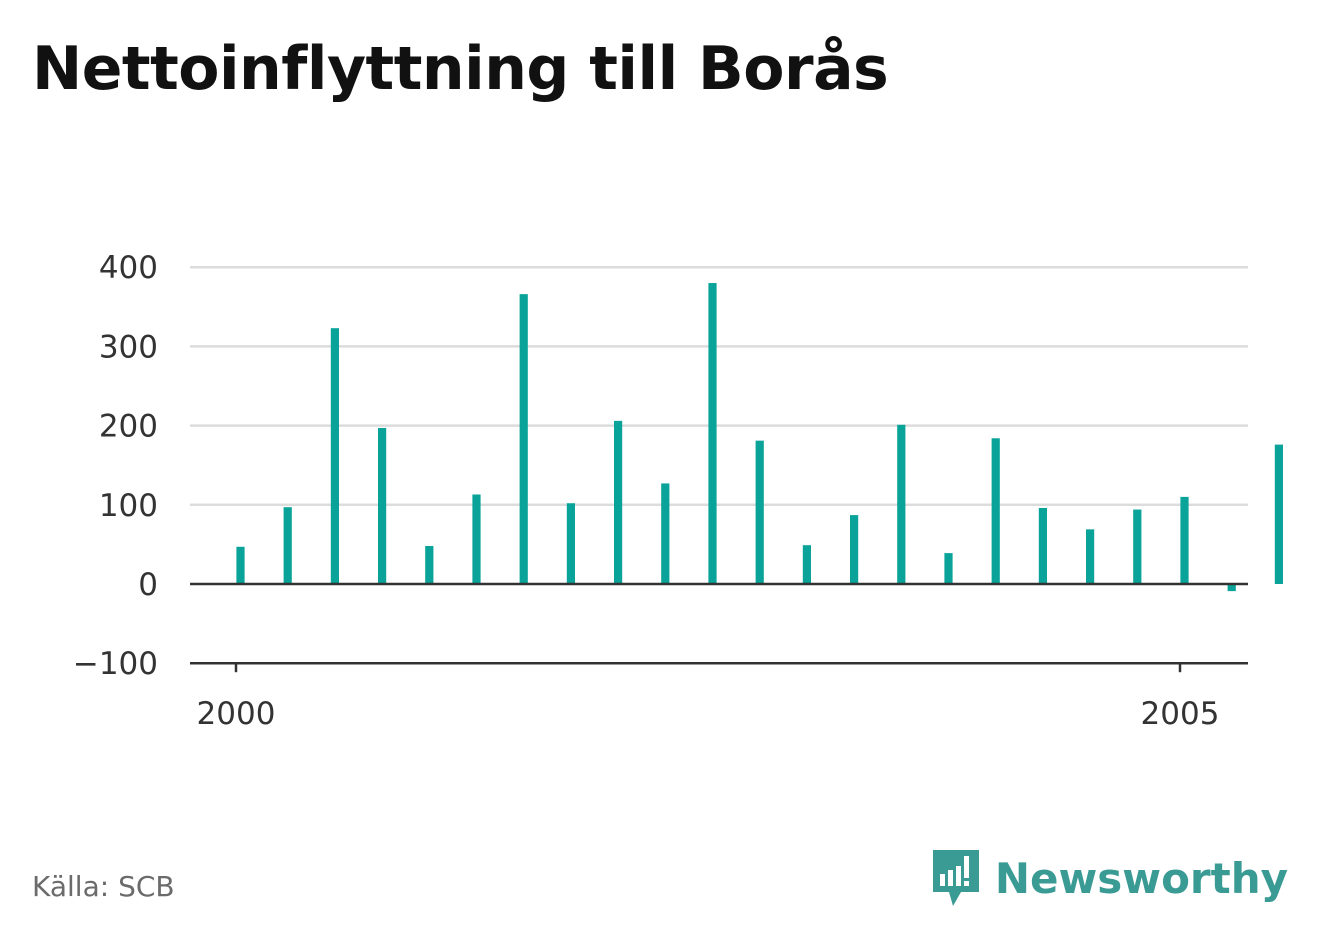  I want to click on bar-2002-Q3, so click(712, 433).